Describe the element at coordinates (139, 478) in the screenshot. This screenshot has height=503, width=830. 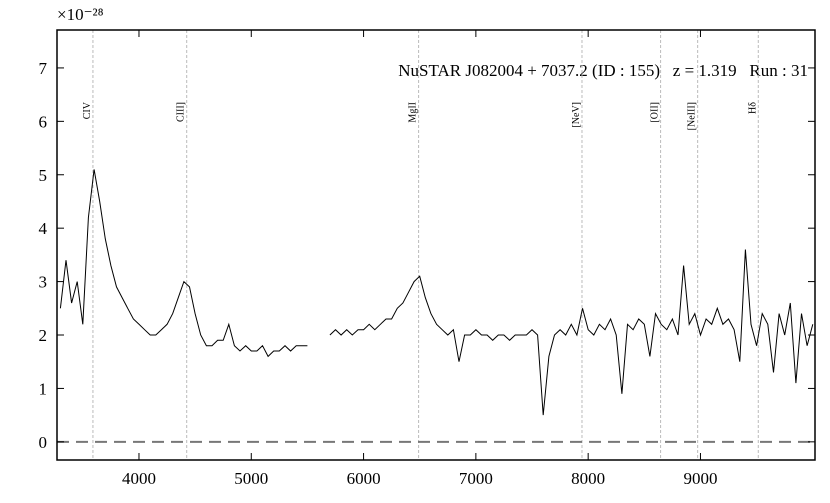
I see `x-tick-label: 4000` at that location.